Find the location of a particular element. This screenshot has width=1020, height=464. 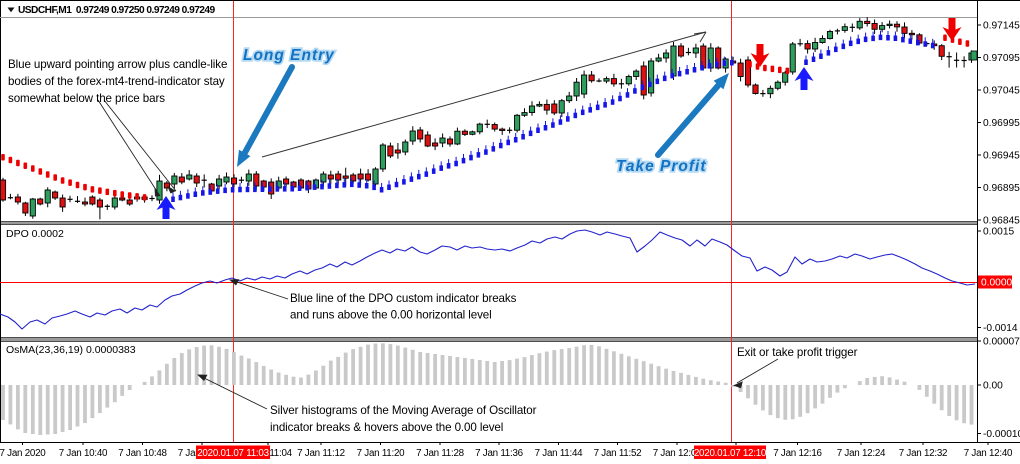

svg-text: 7 Jan 11:20 is located at coordinates (381, 453).